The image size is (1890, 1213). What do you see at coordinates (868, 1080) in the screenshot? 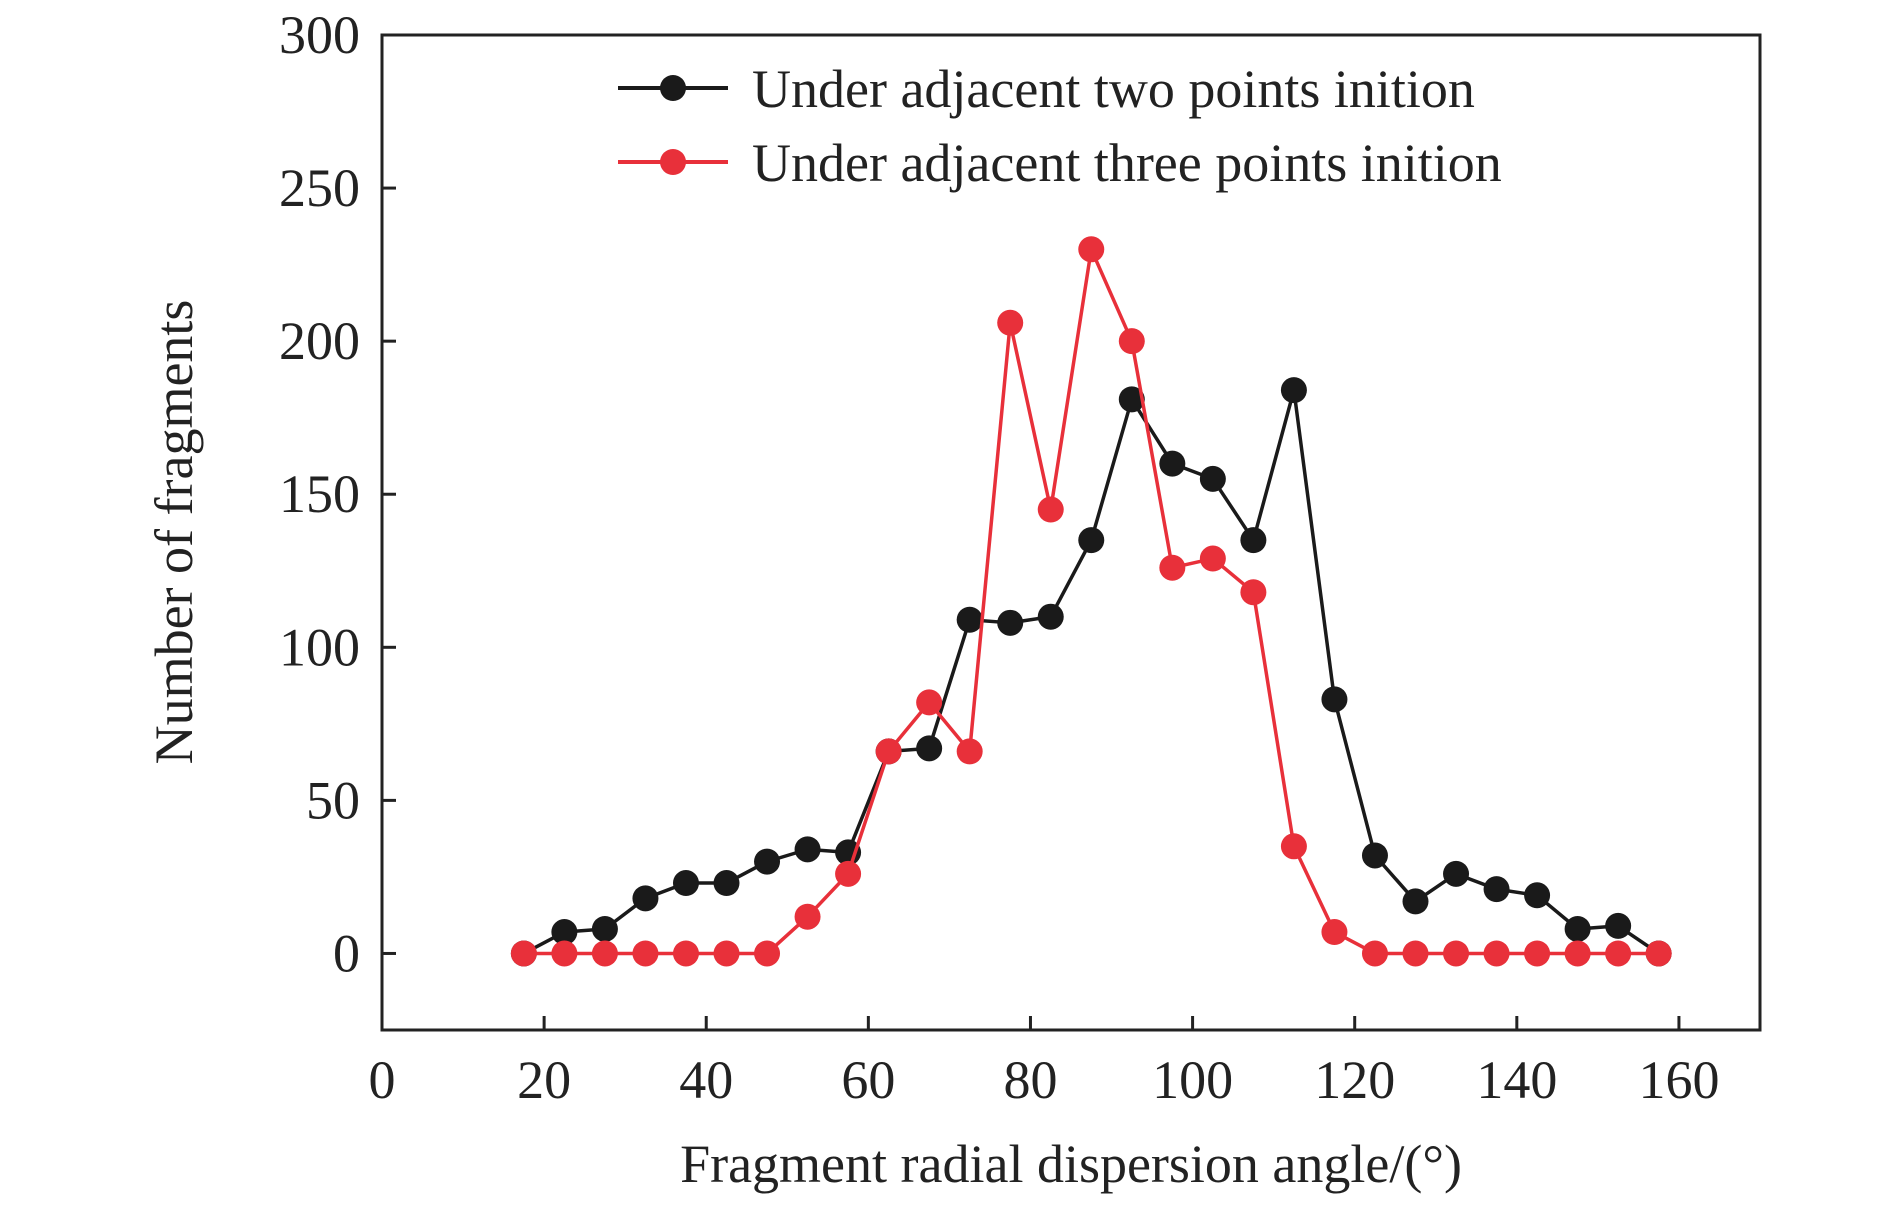
I see `x-tick-label: 60` at bounding box center [868, 1080].